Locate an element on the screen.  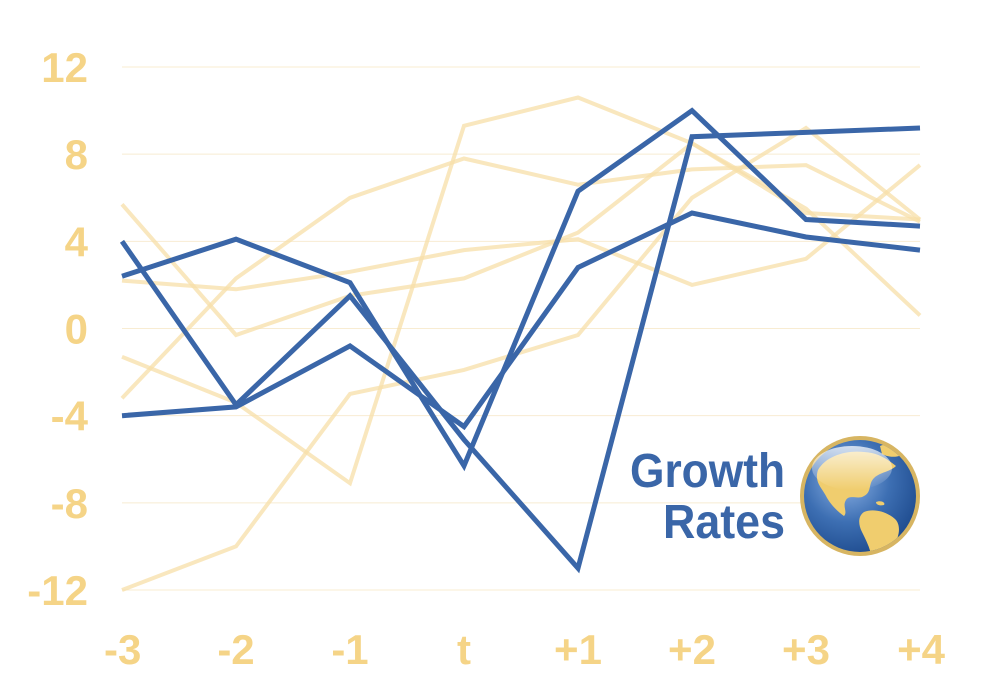
y-tick-label: -8 is located at coordinates (69, 503).